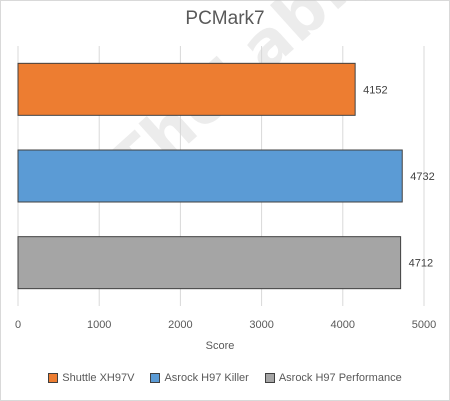 This screenshot has width=450, height=401. What do you see at coordinates (220, 346) in the screenshot?
I see `x-axis-title: Score` at bounding box center [220, 346].